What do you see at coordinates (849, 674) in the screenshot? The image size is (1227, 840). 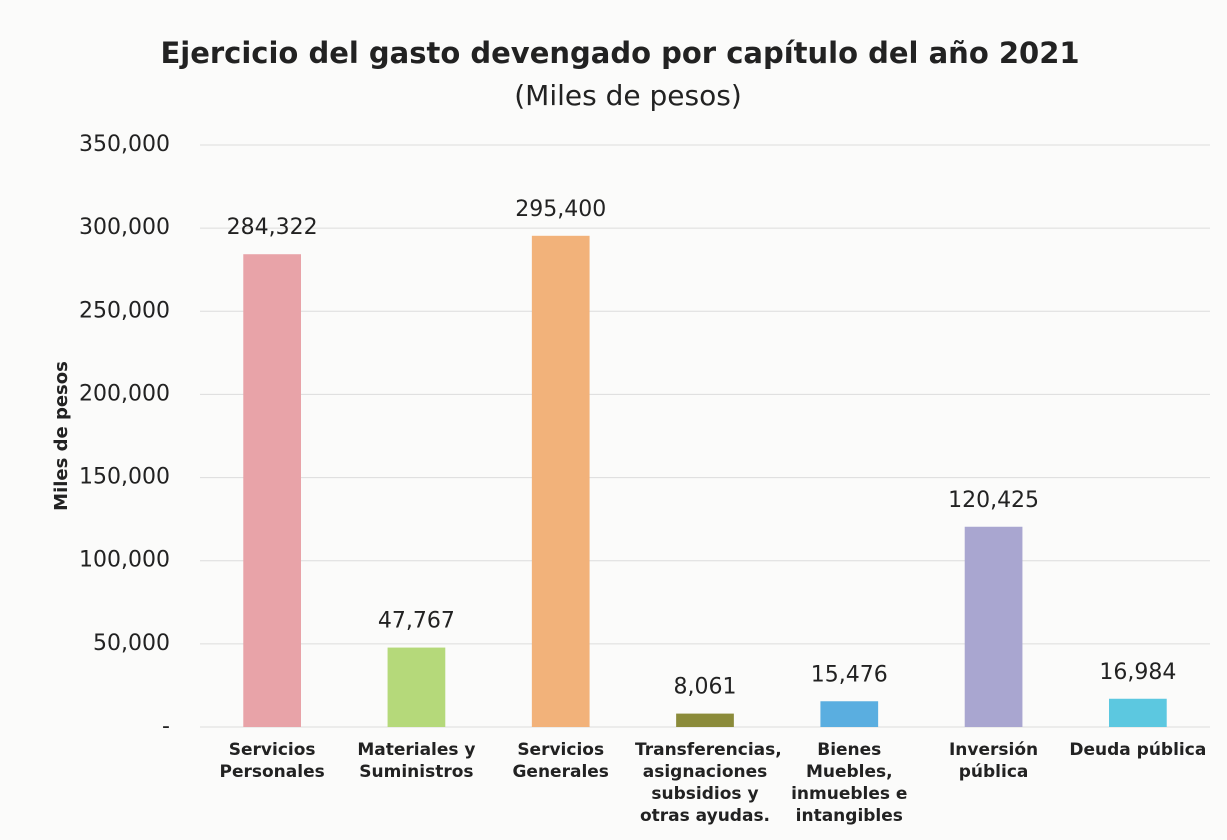 I see `data-label: 15,476` at bounding box center [849, 674].